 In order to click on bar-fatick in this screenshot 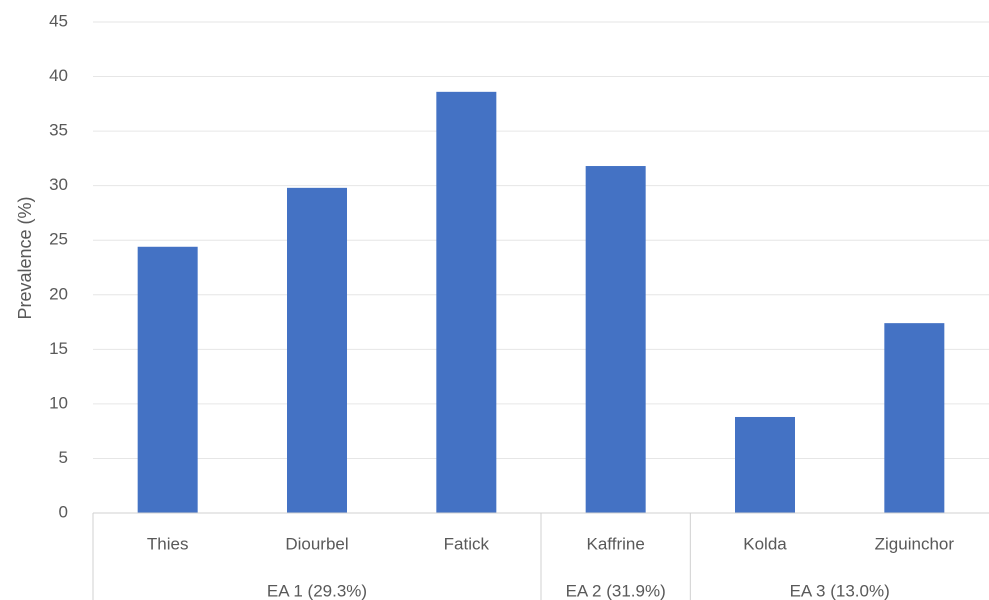, I will do `click(466, 302)`.